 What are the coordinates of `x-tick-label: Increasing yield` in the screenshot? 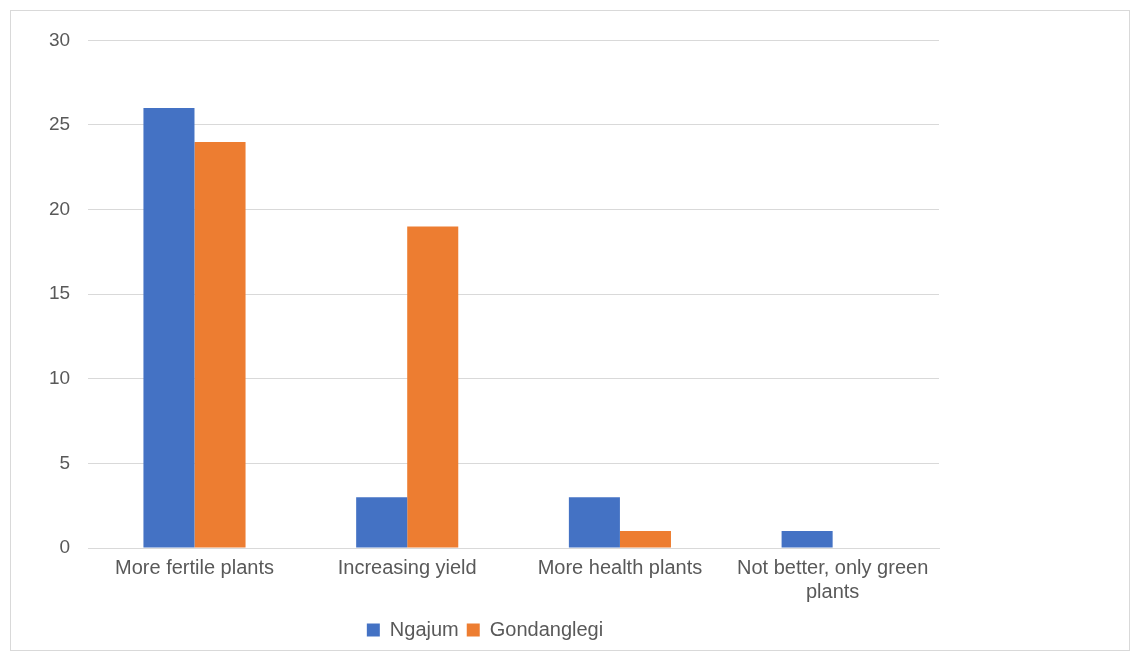 It's located at (407, 566).